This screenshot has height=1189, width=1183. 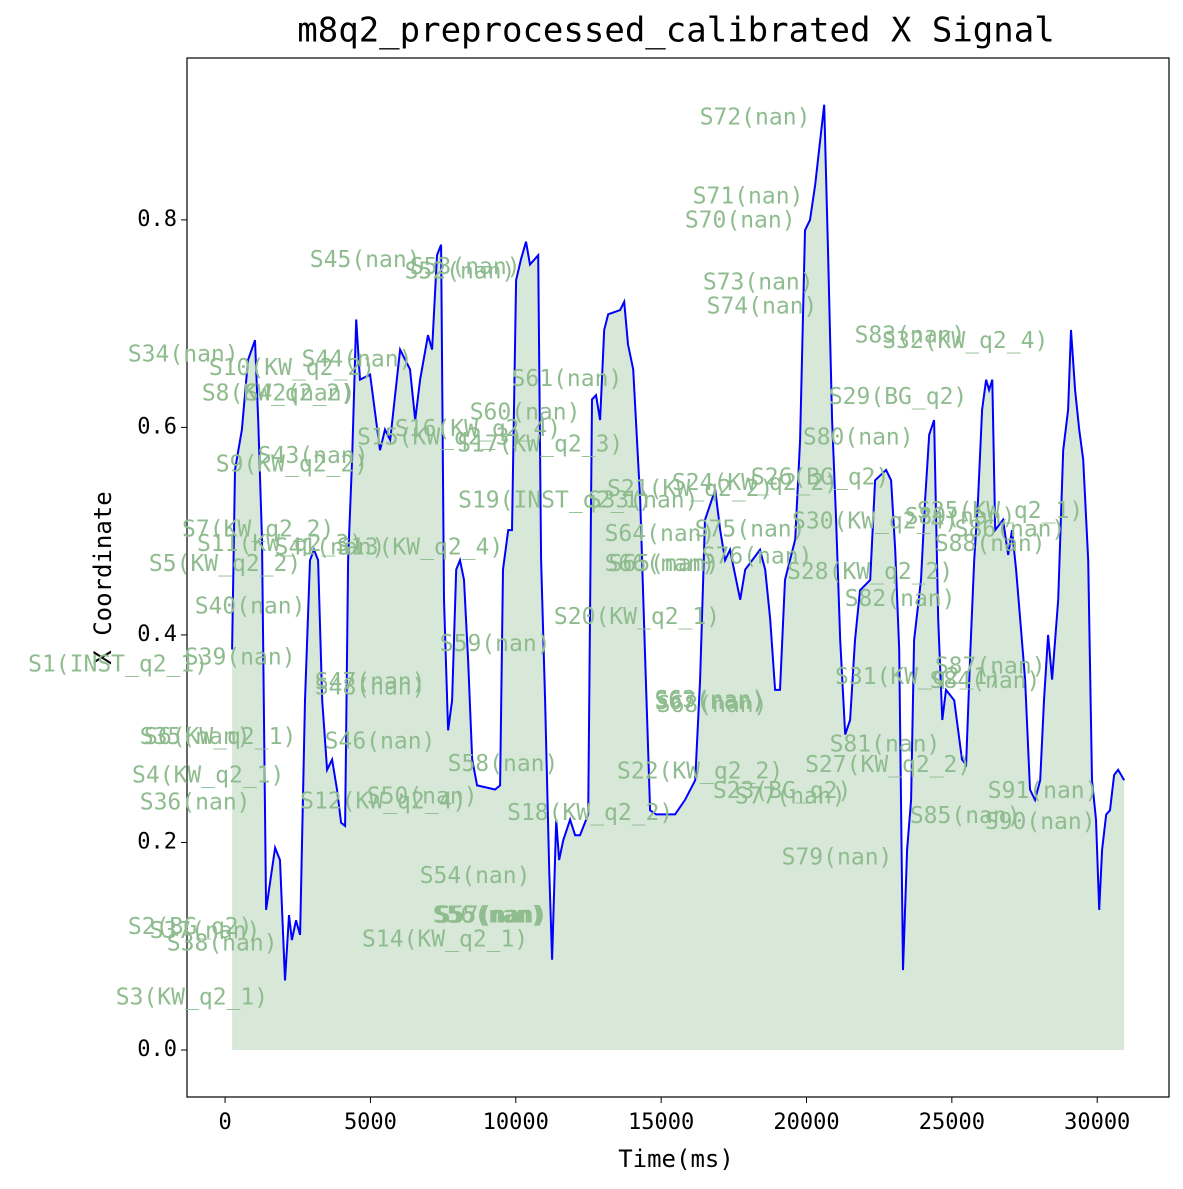 What do you see at coordinates (313, 456) in the screenshot?
I see `segment-annotation: S43(nan)` at bounding box center [313, 456].